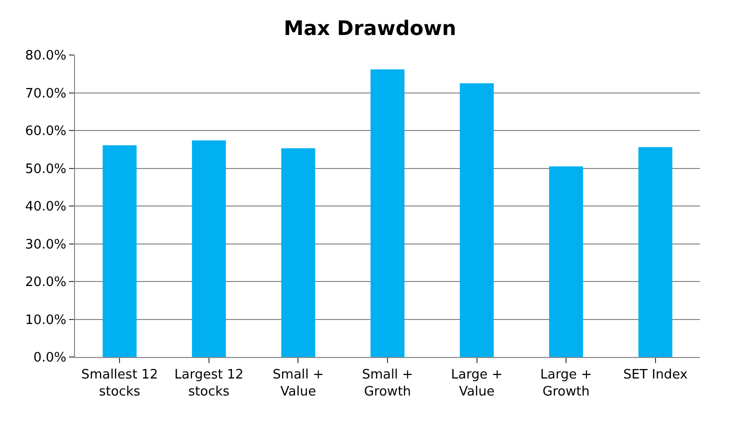 The image size is (740, 422). I want to click on x-tick-label: Largest 12 stocks, so click(209, 384).